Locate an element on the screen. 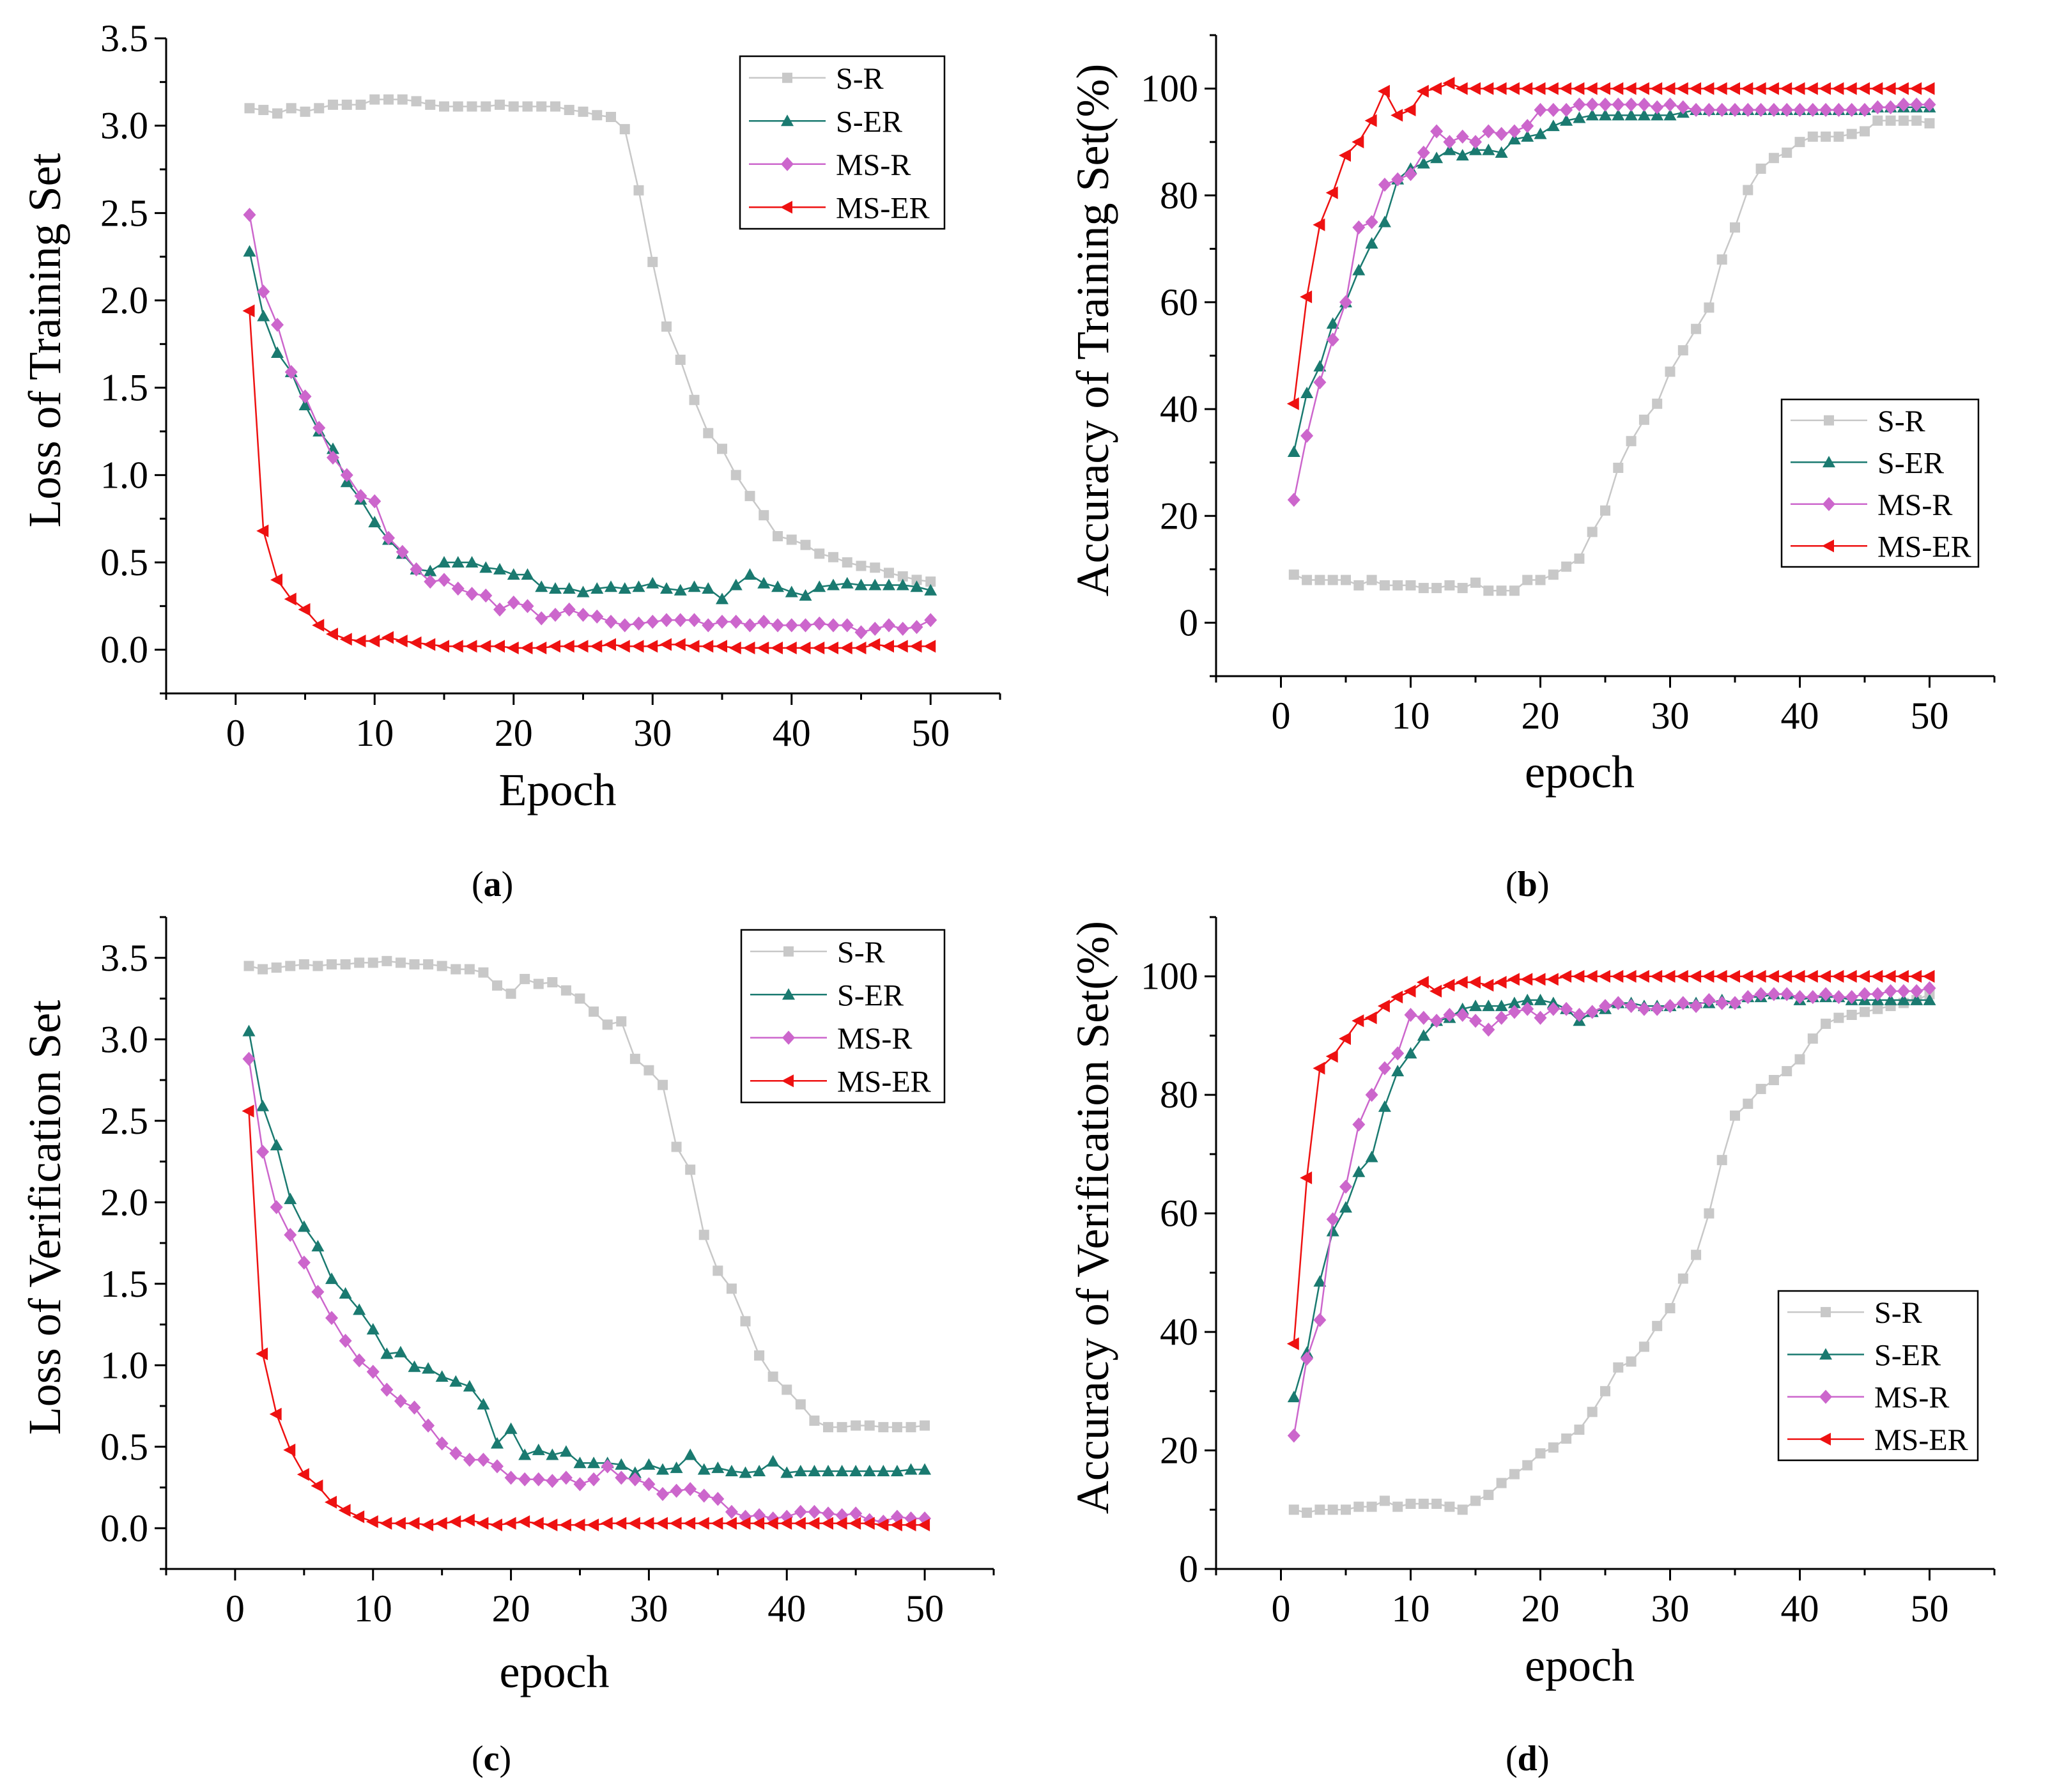 This screenshot has width=2050, height=1792. y-tick-label: 2.0 is located at coordinates (124, 1202).